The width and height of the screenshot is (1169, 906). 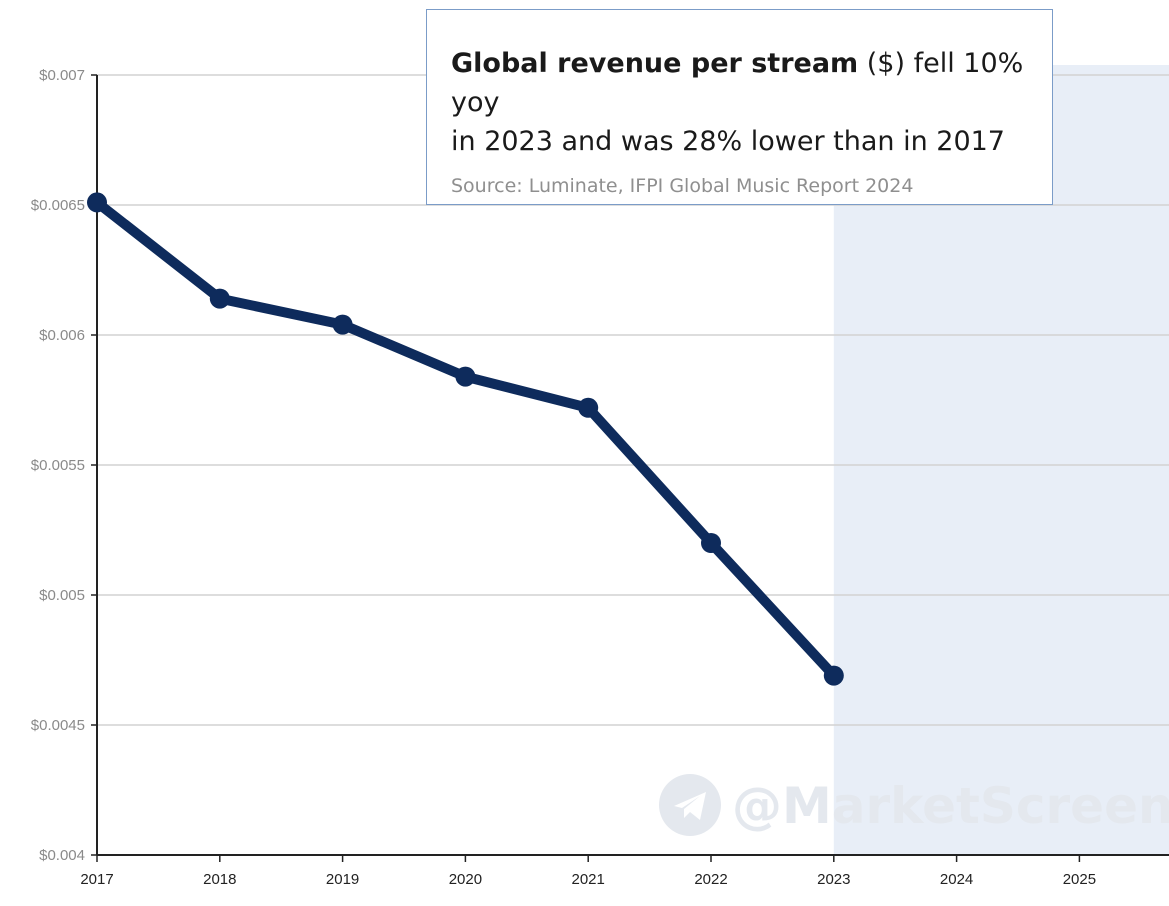 I want to click on chart-title-rest: ($) fell 10% yoy, so click(x=737, y=83).